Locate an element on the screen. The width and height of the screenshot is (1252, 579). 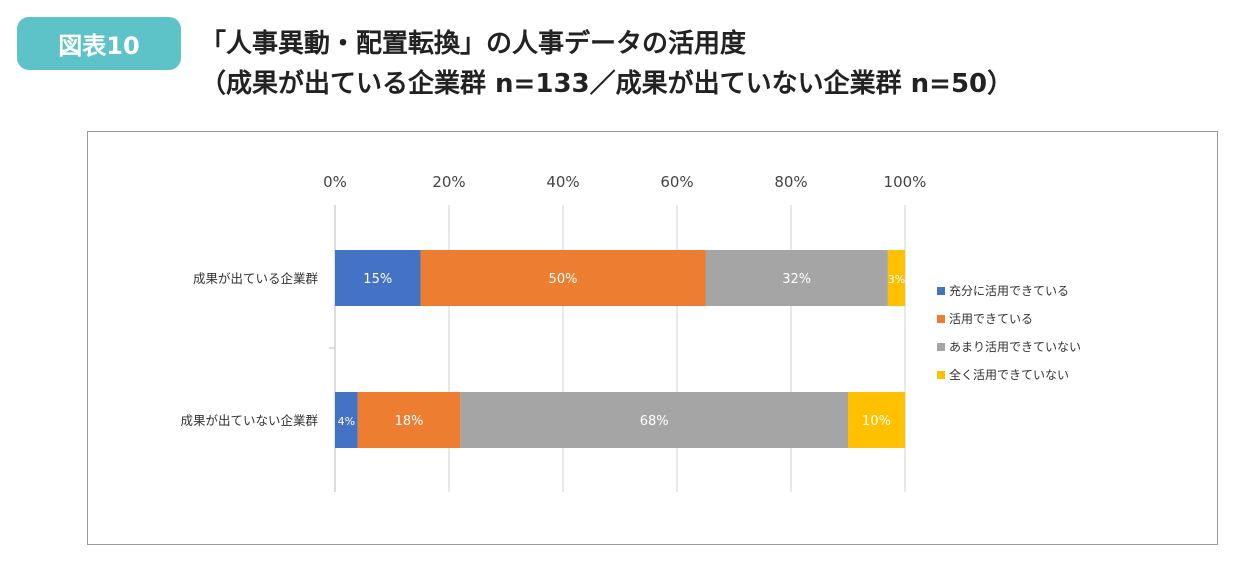
data-label: 18% is located at coordinates (409, 421).